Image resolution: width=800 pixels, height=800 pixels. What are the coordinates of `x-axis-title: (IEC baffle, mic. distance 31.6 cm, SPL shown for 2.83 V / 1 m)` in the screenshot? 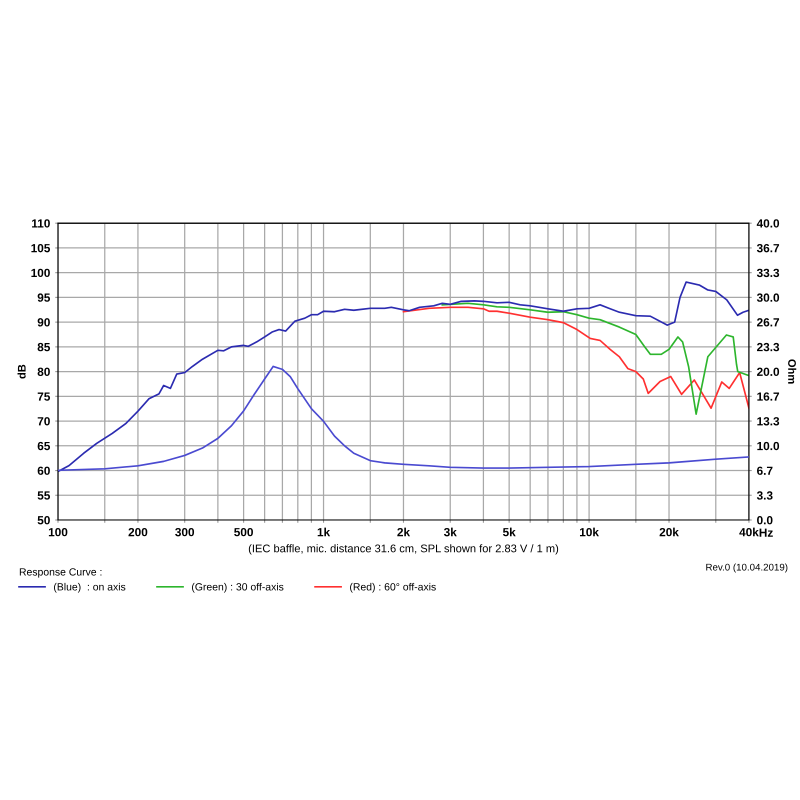 It's located at (403, 549).